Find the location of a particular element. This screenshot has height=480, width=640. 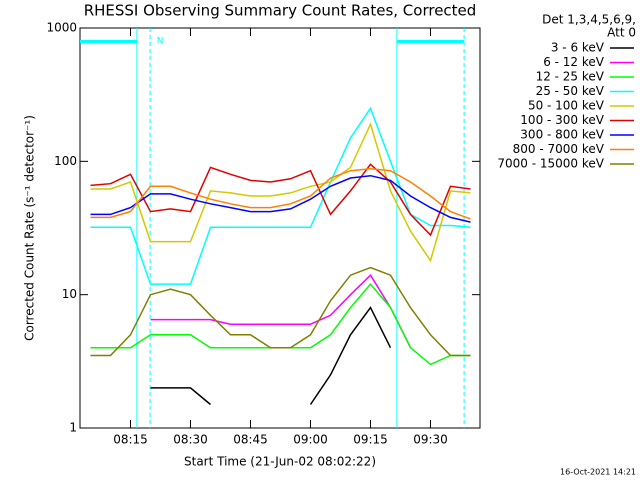

legend-label: 800 - 7000 keV is located at coordinates (559, 149).